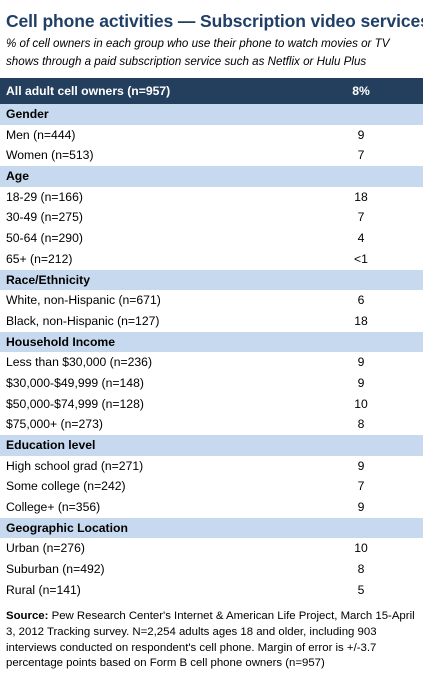  What do you see at coordinates (361, 238) in the screenshot?
I see `row-value: 4` at bounding box center [361, 238].